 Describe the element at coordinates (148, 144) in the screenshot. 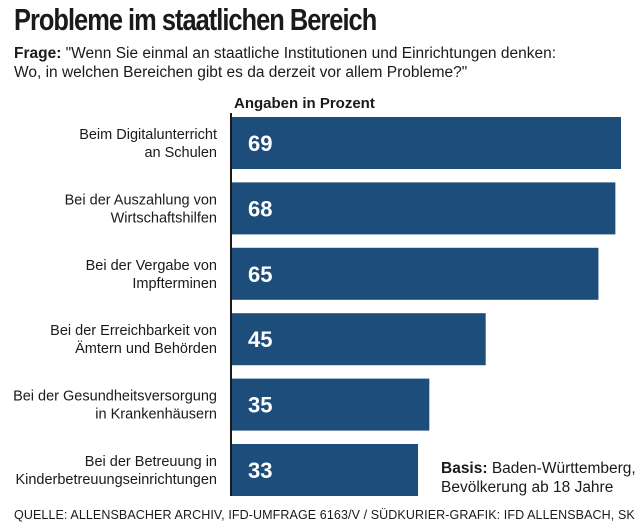

I see `category-label-1: Beim Digitalunterricht an Schulen` at that location.